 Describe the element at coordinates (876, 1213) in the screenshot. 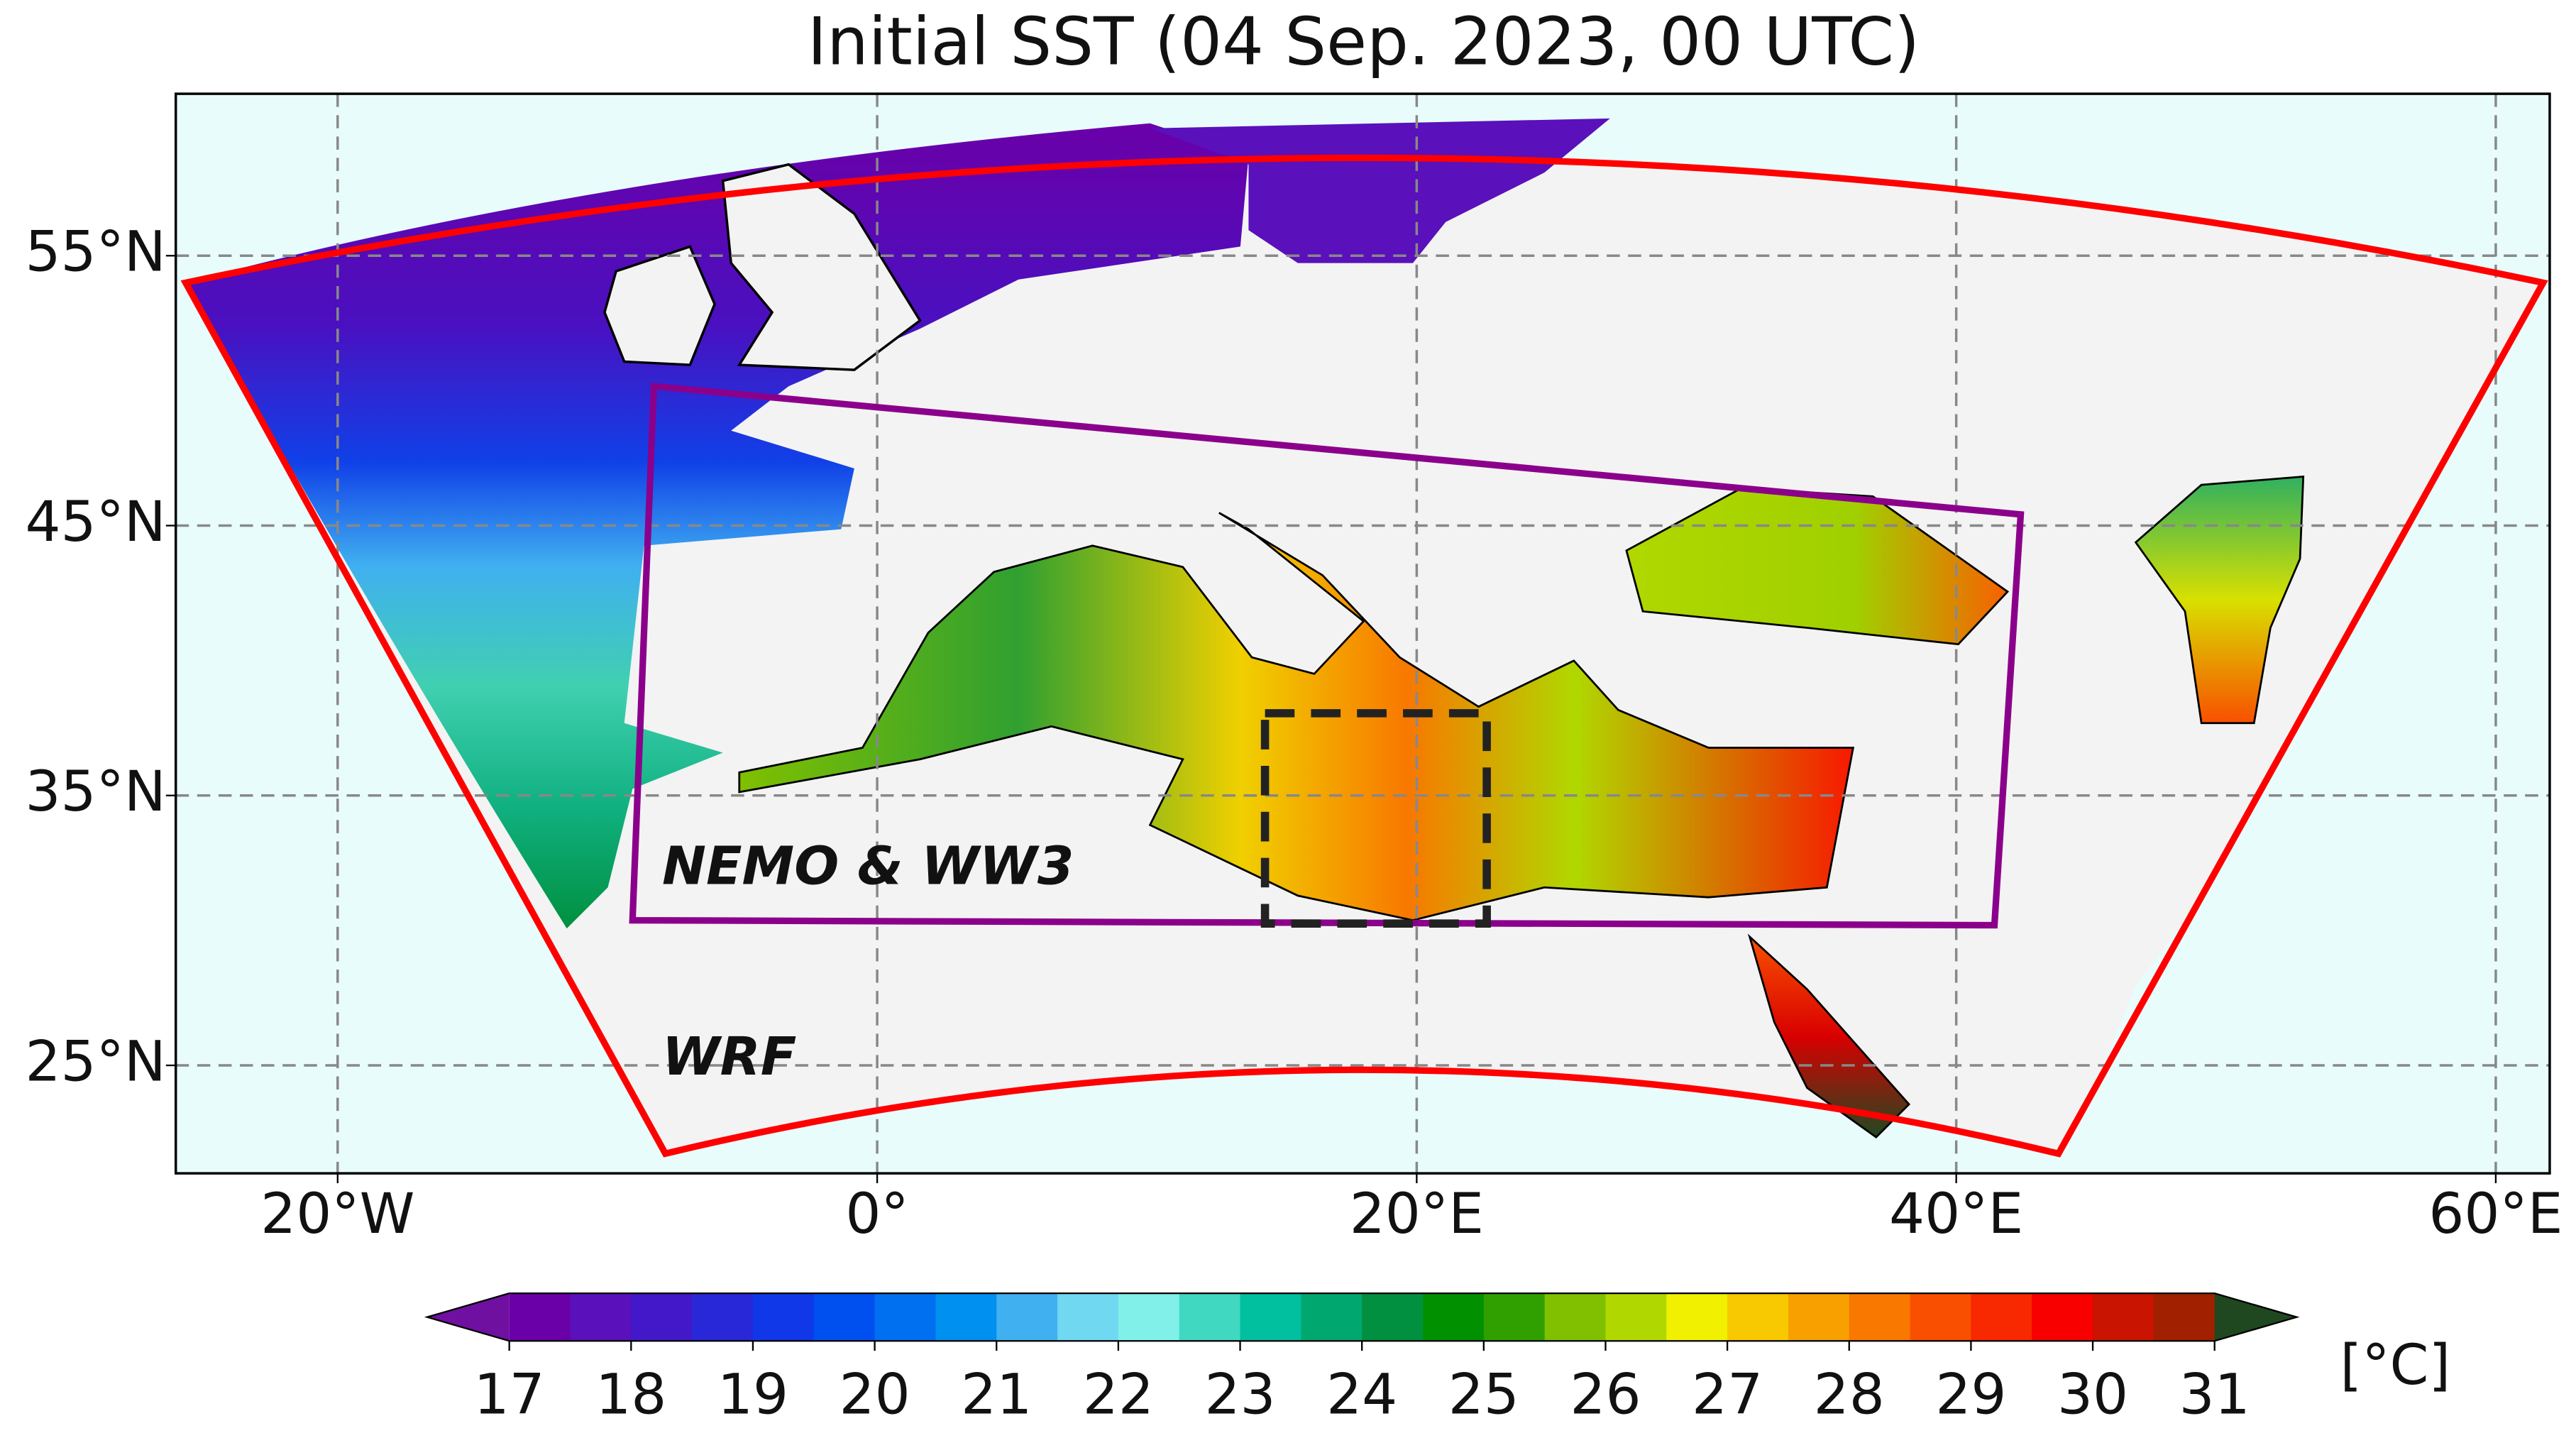

I see `x-tick-label: 0°` at that location.